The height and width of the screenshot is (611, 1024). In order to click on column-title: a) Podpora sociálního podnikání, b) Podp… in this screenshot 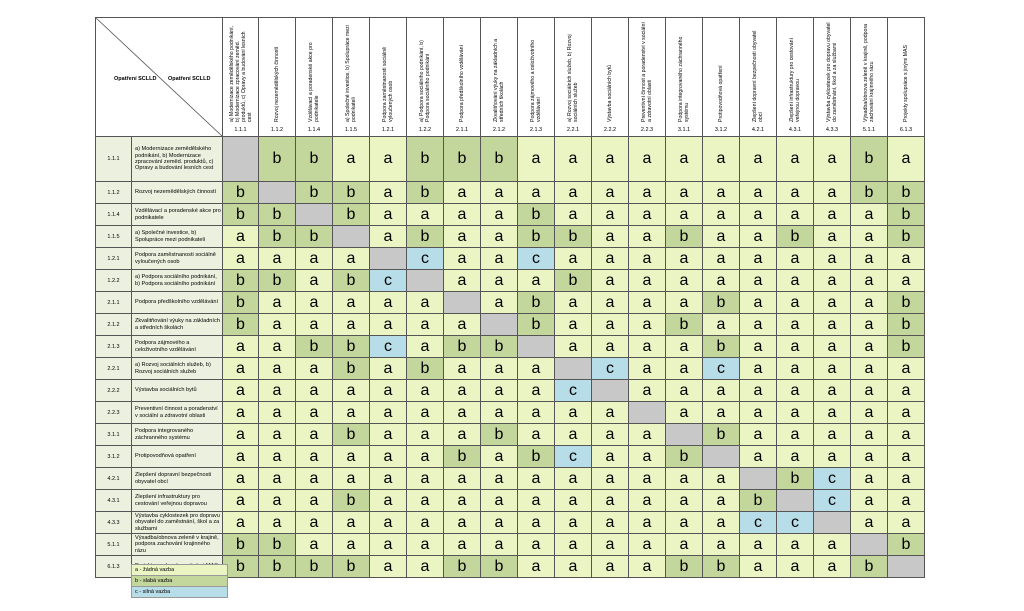, I will do `click(425, 81)`.